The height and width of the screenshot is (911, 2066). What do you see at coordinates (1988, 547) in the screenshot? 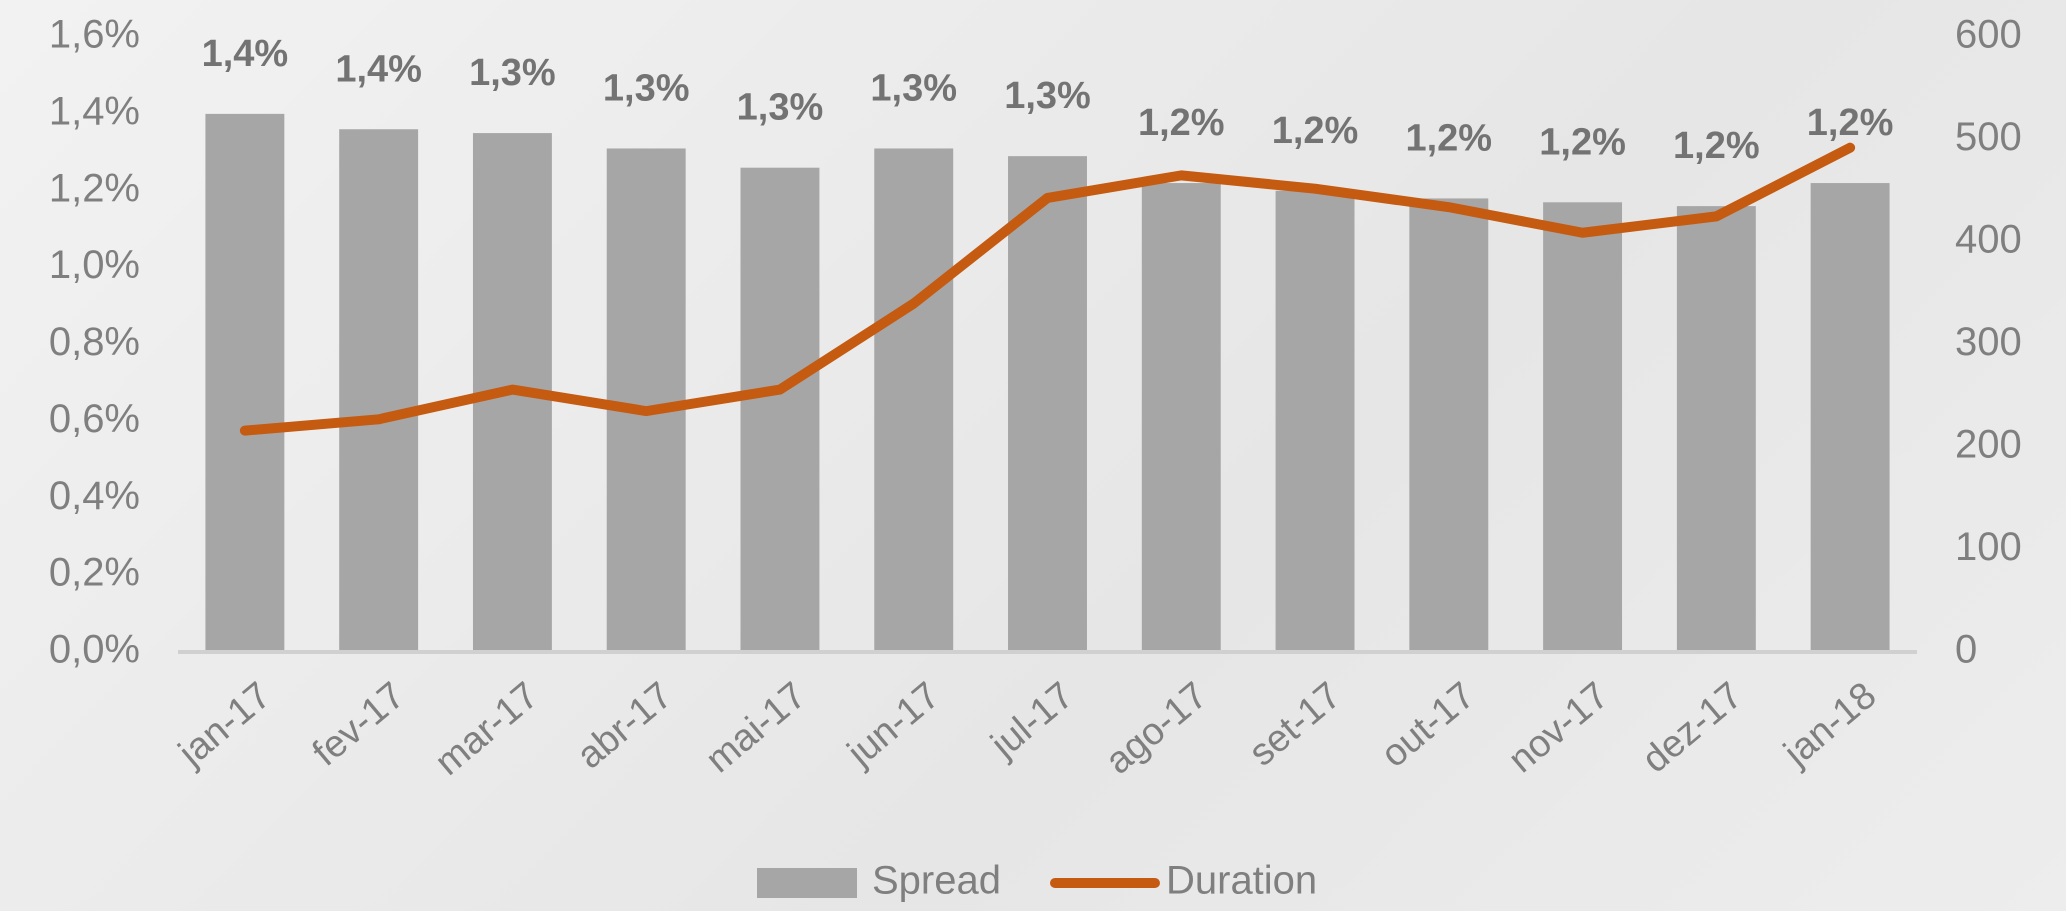
I see `y2-tick-label: 100` at bounding box center [1988, 547].